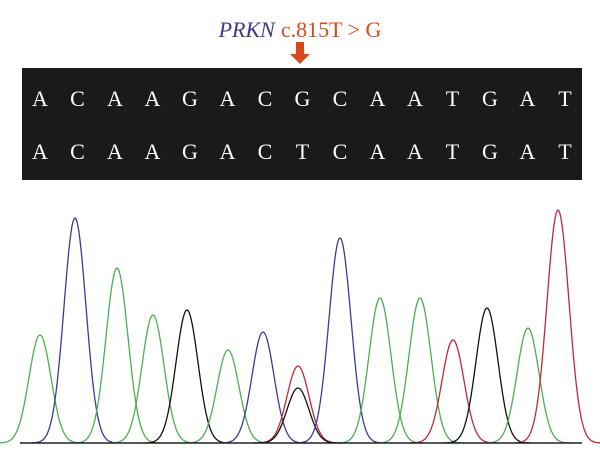 The image size is (600, 465). What do you see at coordinates (300, 53) in the screenshot?
I see `variant-arrow` at bounding box center [300, 53].